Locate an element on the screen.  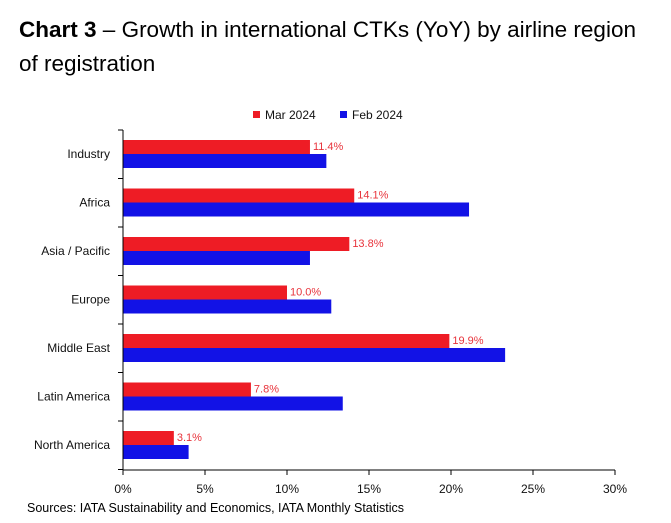
data-label: 14.1% is located at coordinates (372, 196).